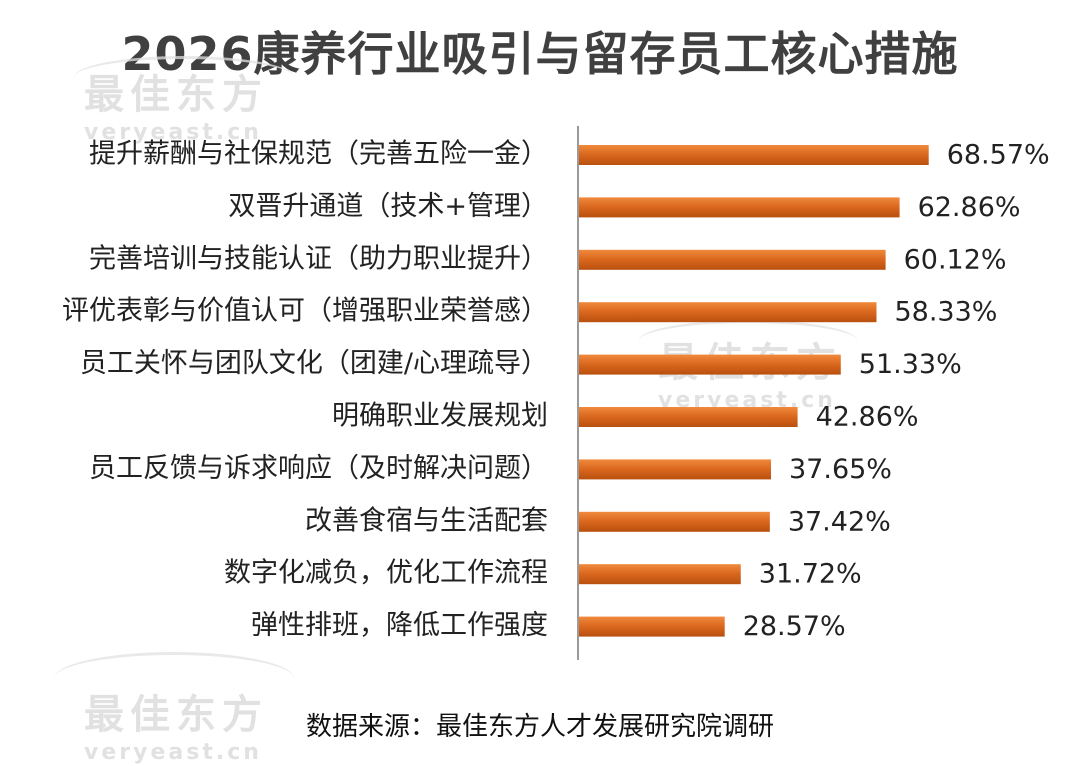 This screenshot has height=766, width=1080. I want to click on category-label: 评优表彰与价值认可（增强职业荣誉感）, so click(305, 311).